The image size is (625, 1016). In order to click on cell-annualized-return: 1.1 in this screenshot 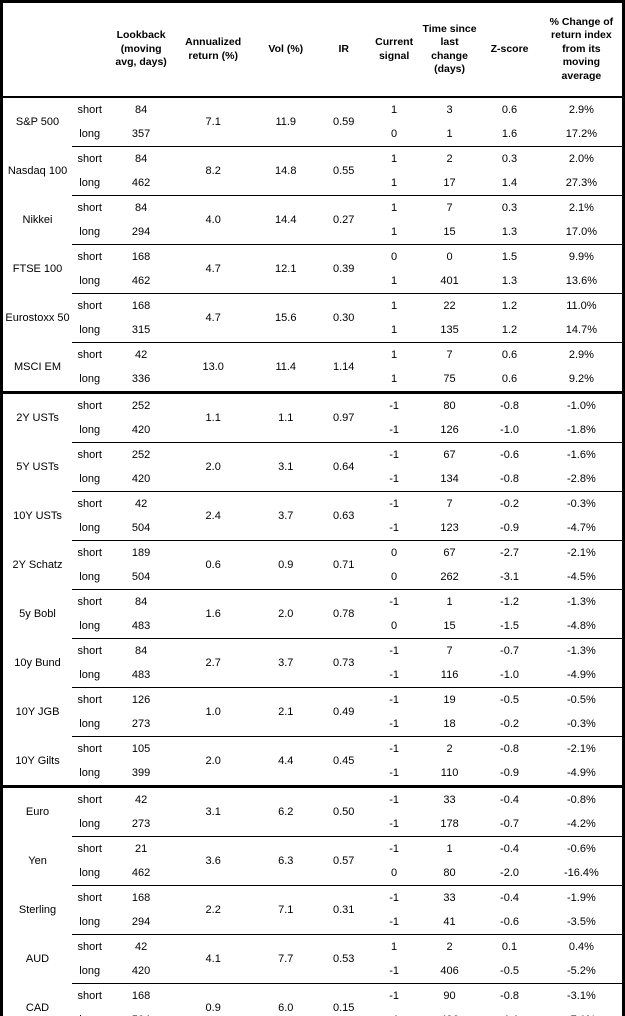, I will do `click(213, 417)`.